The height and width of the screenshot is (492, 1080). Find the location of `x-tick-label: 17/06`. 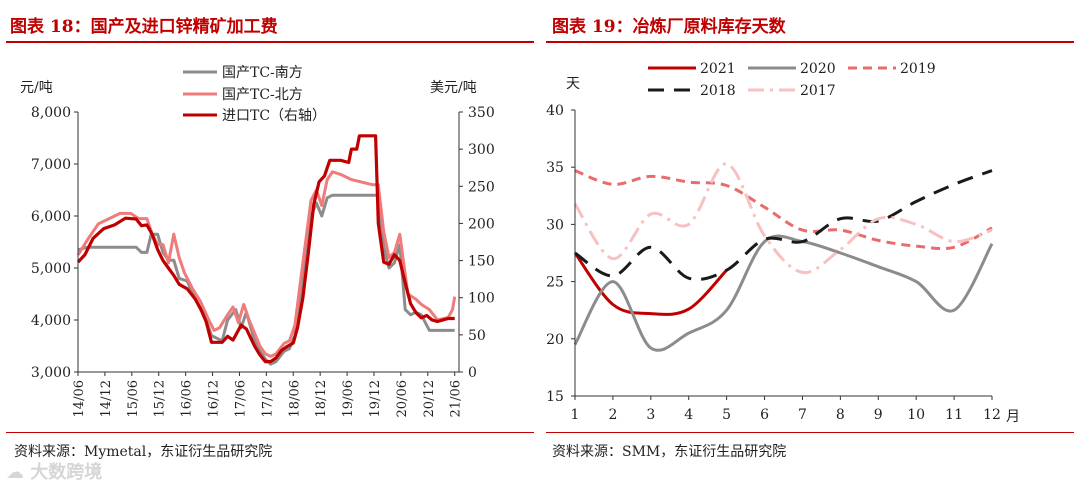

x-tick-label: 17/06 is located at coordinates (240, 398).